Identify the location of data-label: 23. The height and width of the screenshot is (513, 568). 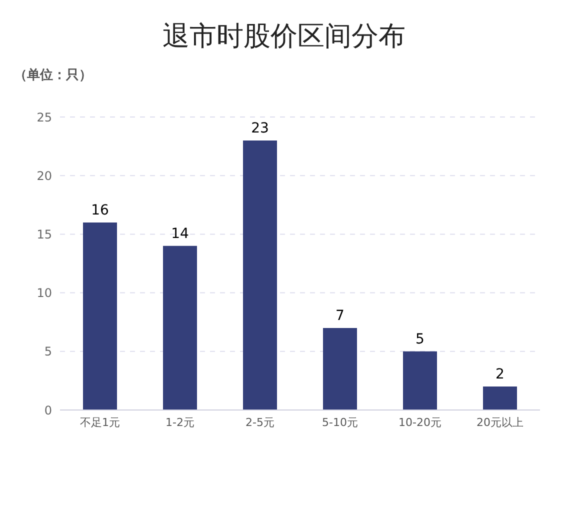
(260, 128).